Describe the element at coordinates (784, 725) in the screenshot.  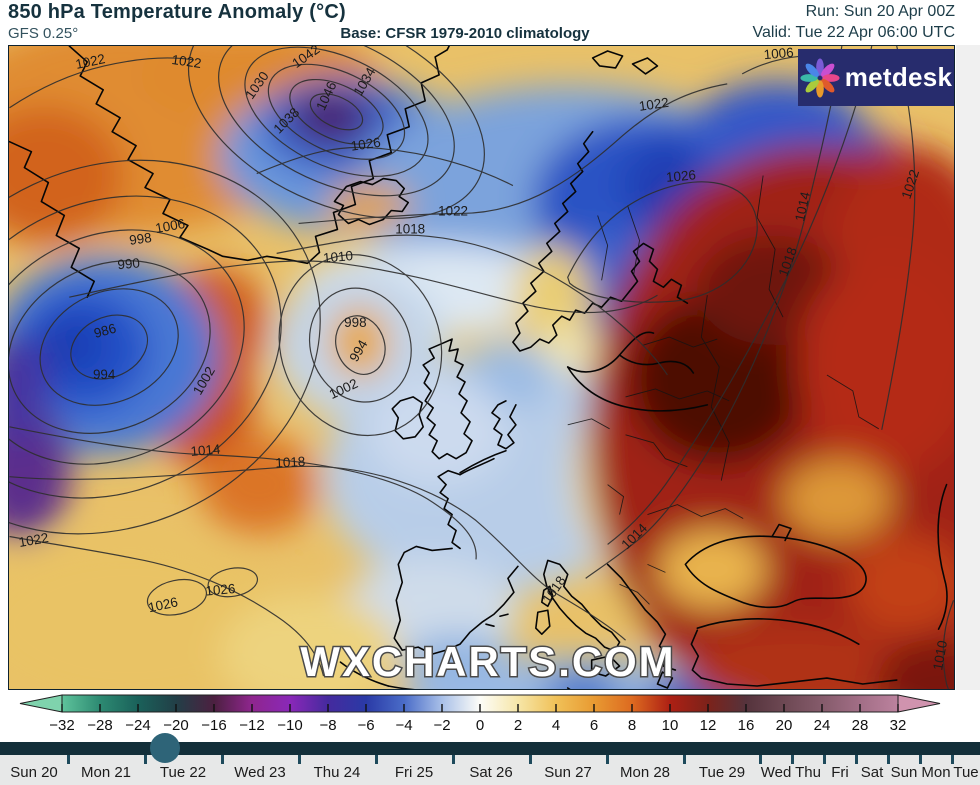
I see `colorbar-tick-label: 20` at that location.